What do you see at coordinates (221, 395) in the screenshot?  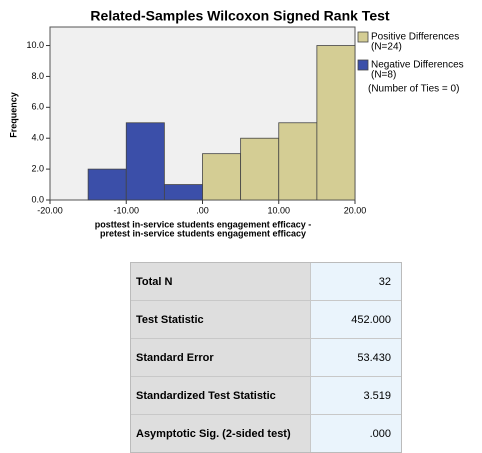 I see `row-label: Standardized Test Statistic` at bounding box center [221, 395].